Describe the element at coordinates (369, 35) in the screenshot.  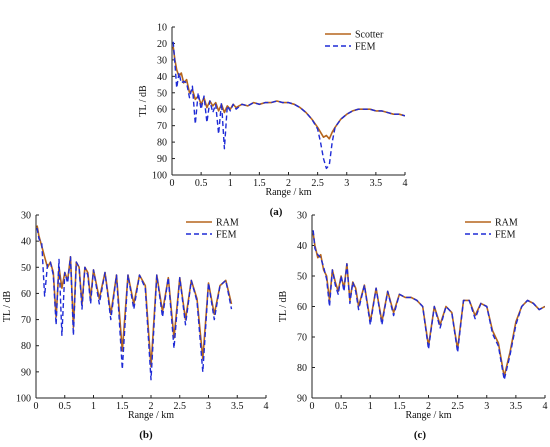
I see `legend-label: Scotter` at that location.